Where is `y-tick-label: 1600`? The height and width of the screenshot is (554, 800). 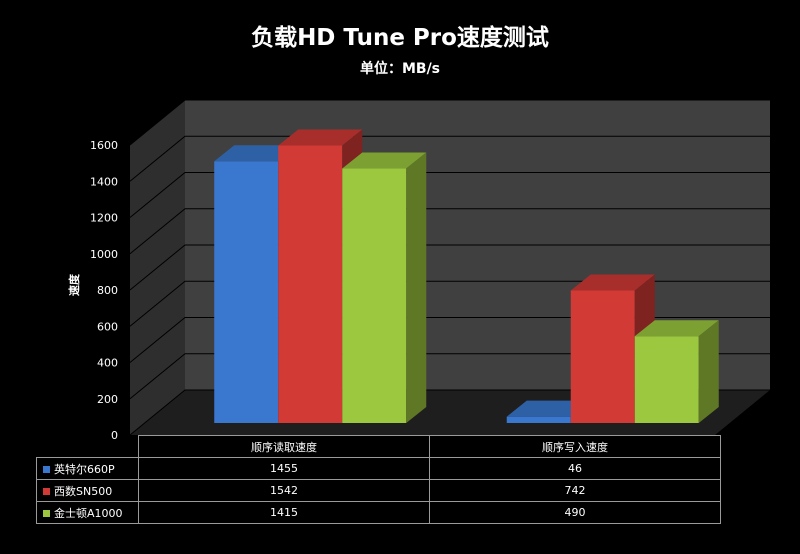 y-tick-label: 1600 is located at coordinates (104, 145).